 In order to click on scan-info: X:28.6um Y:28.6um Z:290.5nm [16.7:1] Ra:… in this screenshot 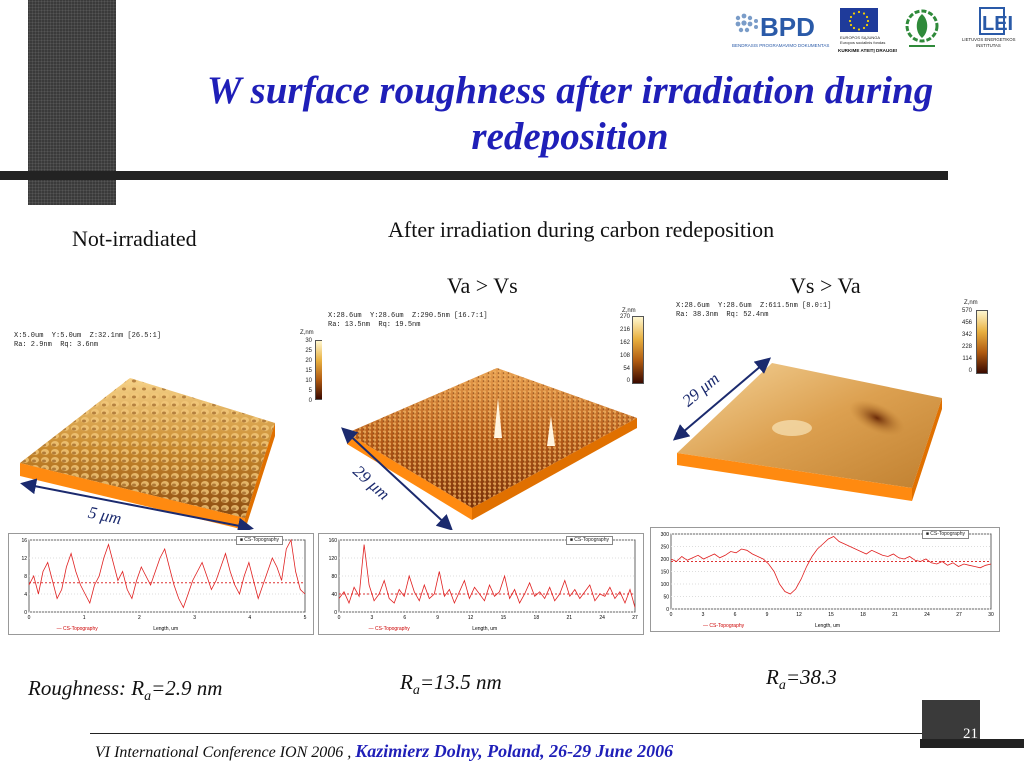, I will do `click(408, 320)`.